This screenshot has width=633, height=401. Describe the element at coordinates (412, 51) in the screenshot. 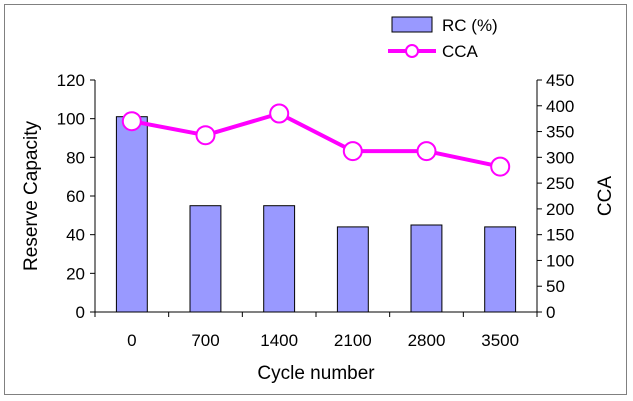

I see `legend-line-marker` at that location.